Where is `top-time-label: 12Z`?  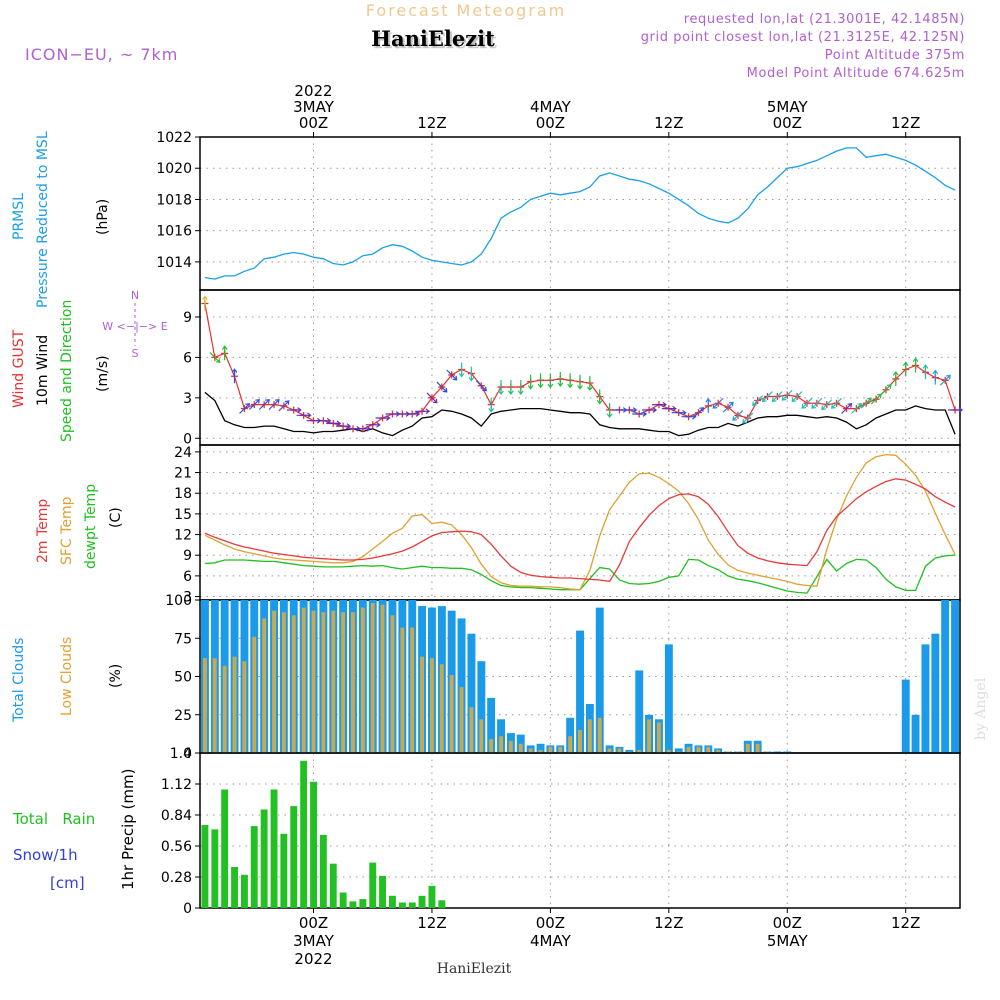 top-time-label: 12Z is located at coordinates (905, 123).